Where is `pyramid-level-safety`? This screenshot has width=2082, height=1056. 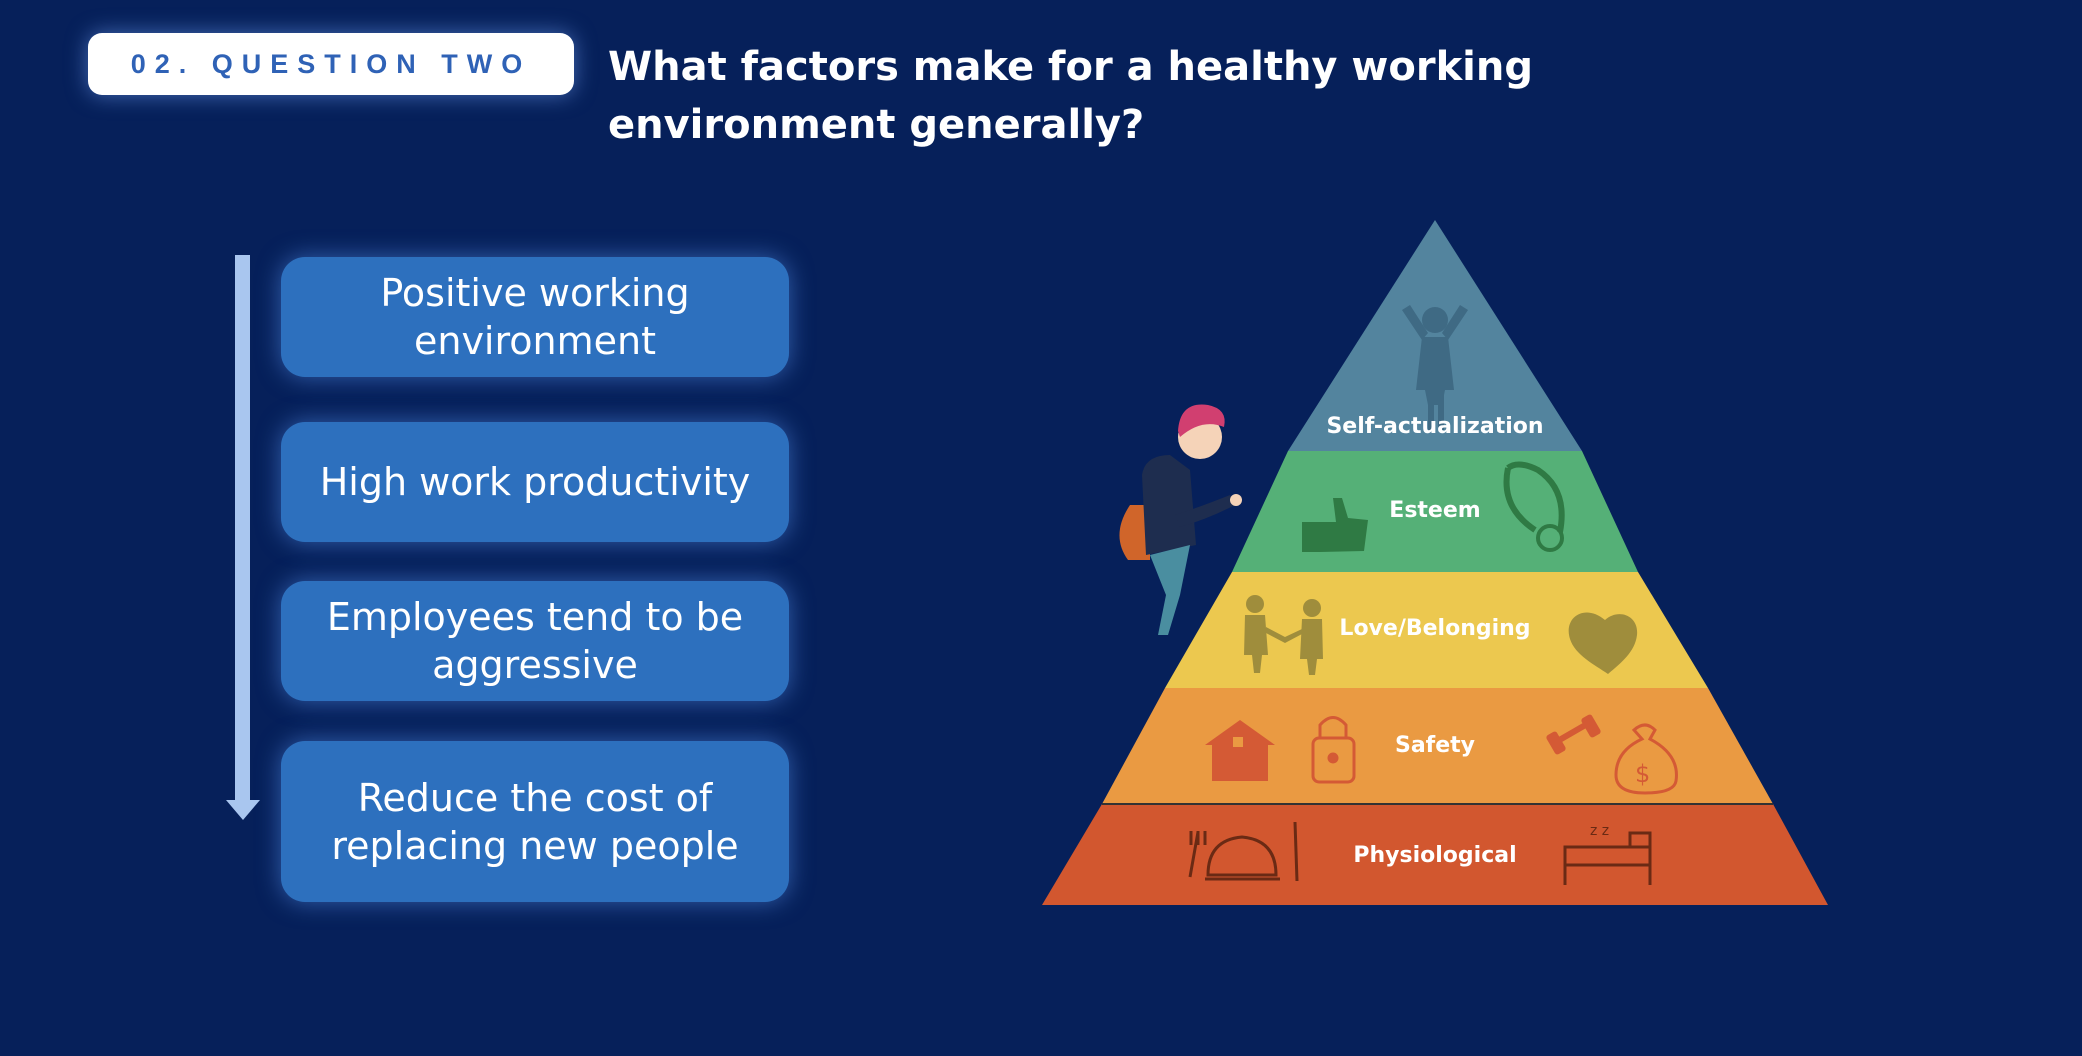
pyramid-level-safety is located at coordinates (1437, 746).